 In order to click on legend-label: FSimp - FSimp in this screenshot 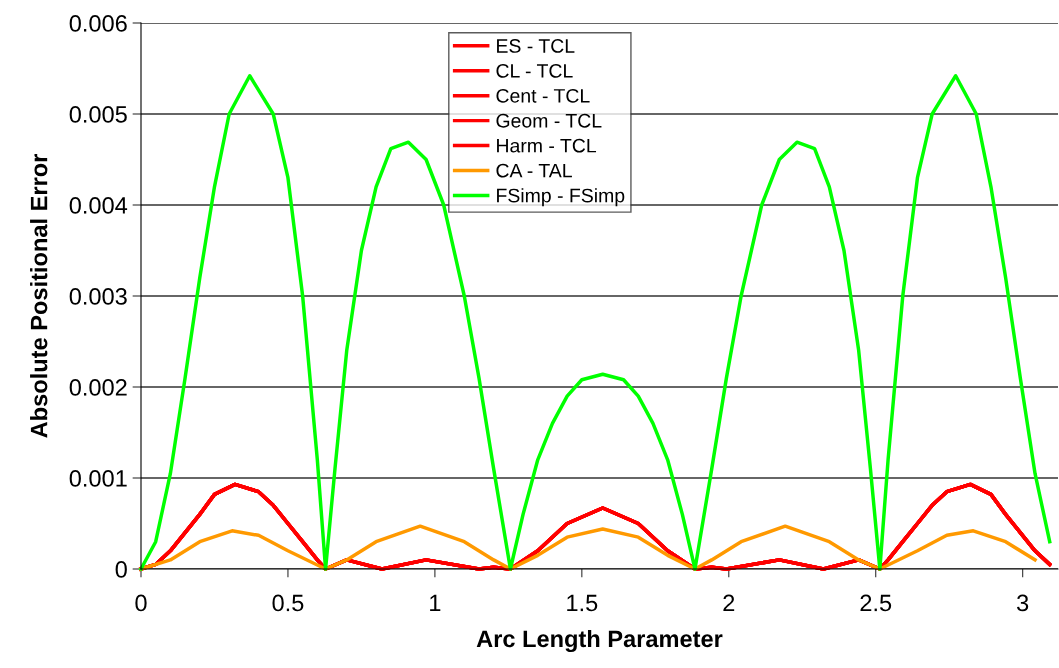, I will do `click(561, 197)`.